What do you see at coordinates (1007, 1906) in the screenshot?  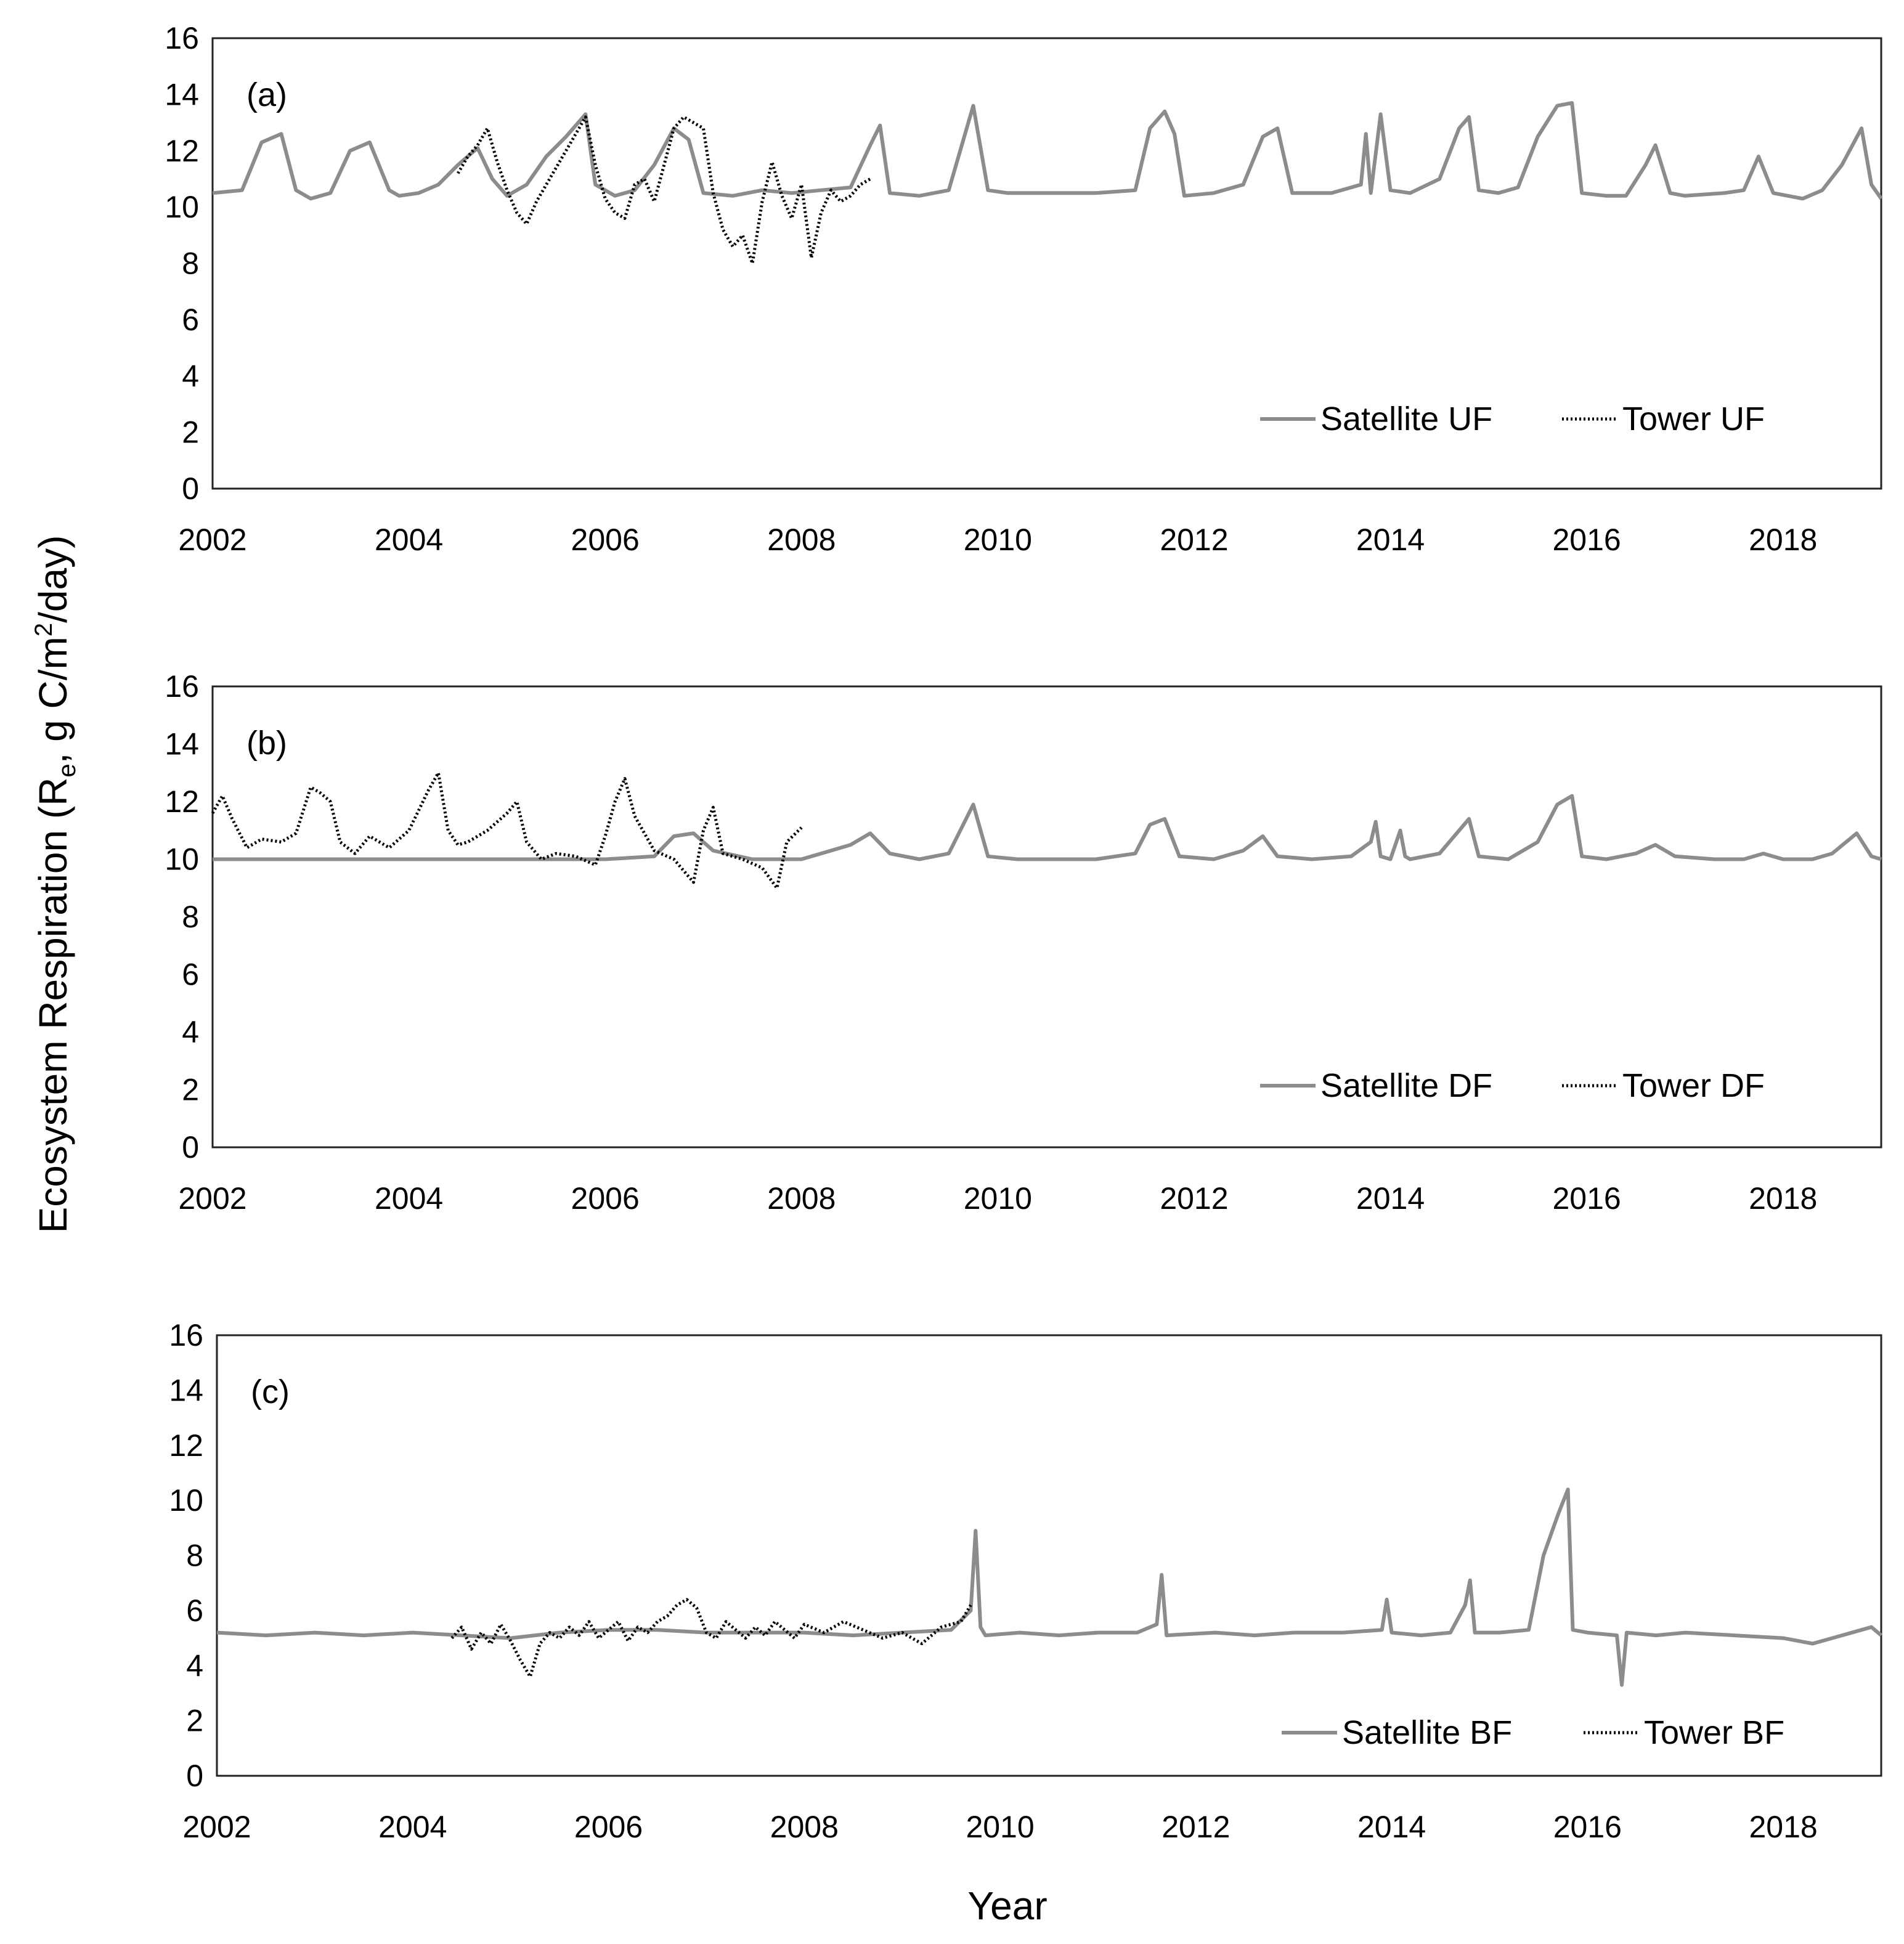 I see `x-axis-title: Year` at bounding box center [1007, 1906].